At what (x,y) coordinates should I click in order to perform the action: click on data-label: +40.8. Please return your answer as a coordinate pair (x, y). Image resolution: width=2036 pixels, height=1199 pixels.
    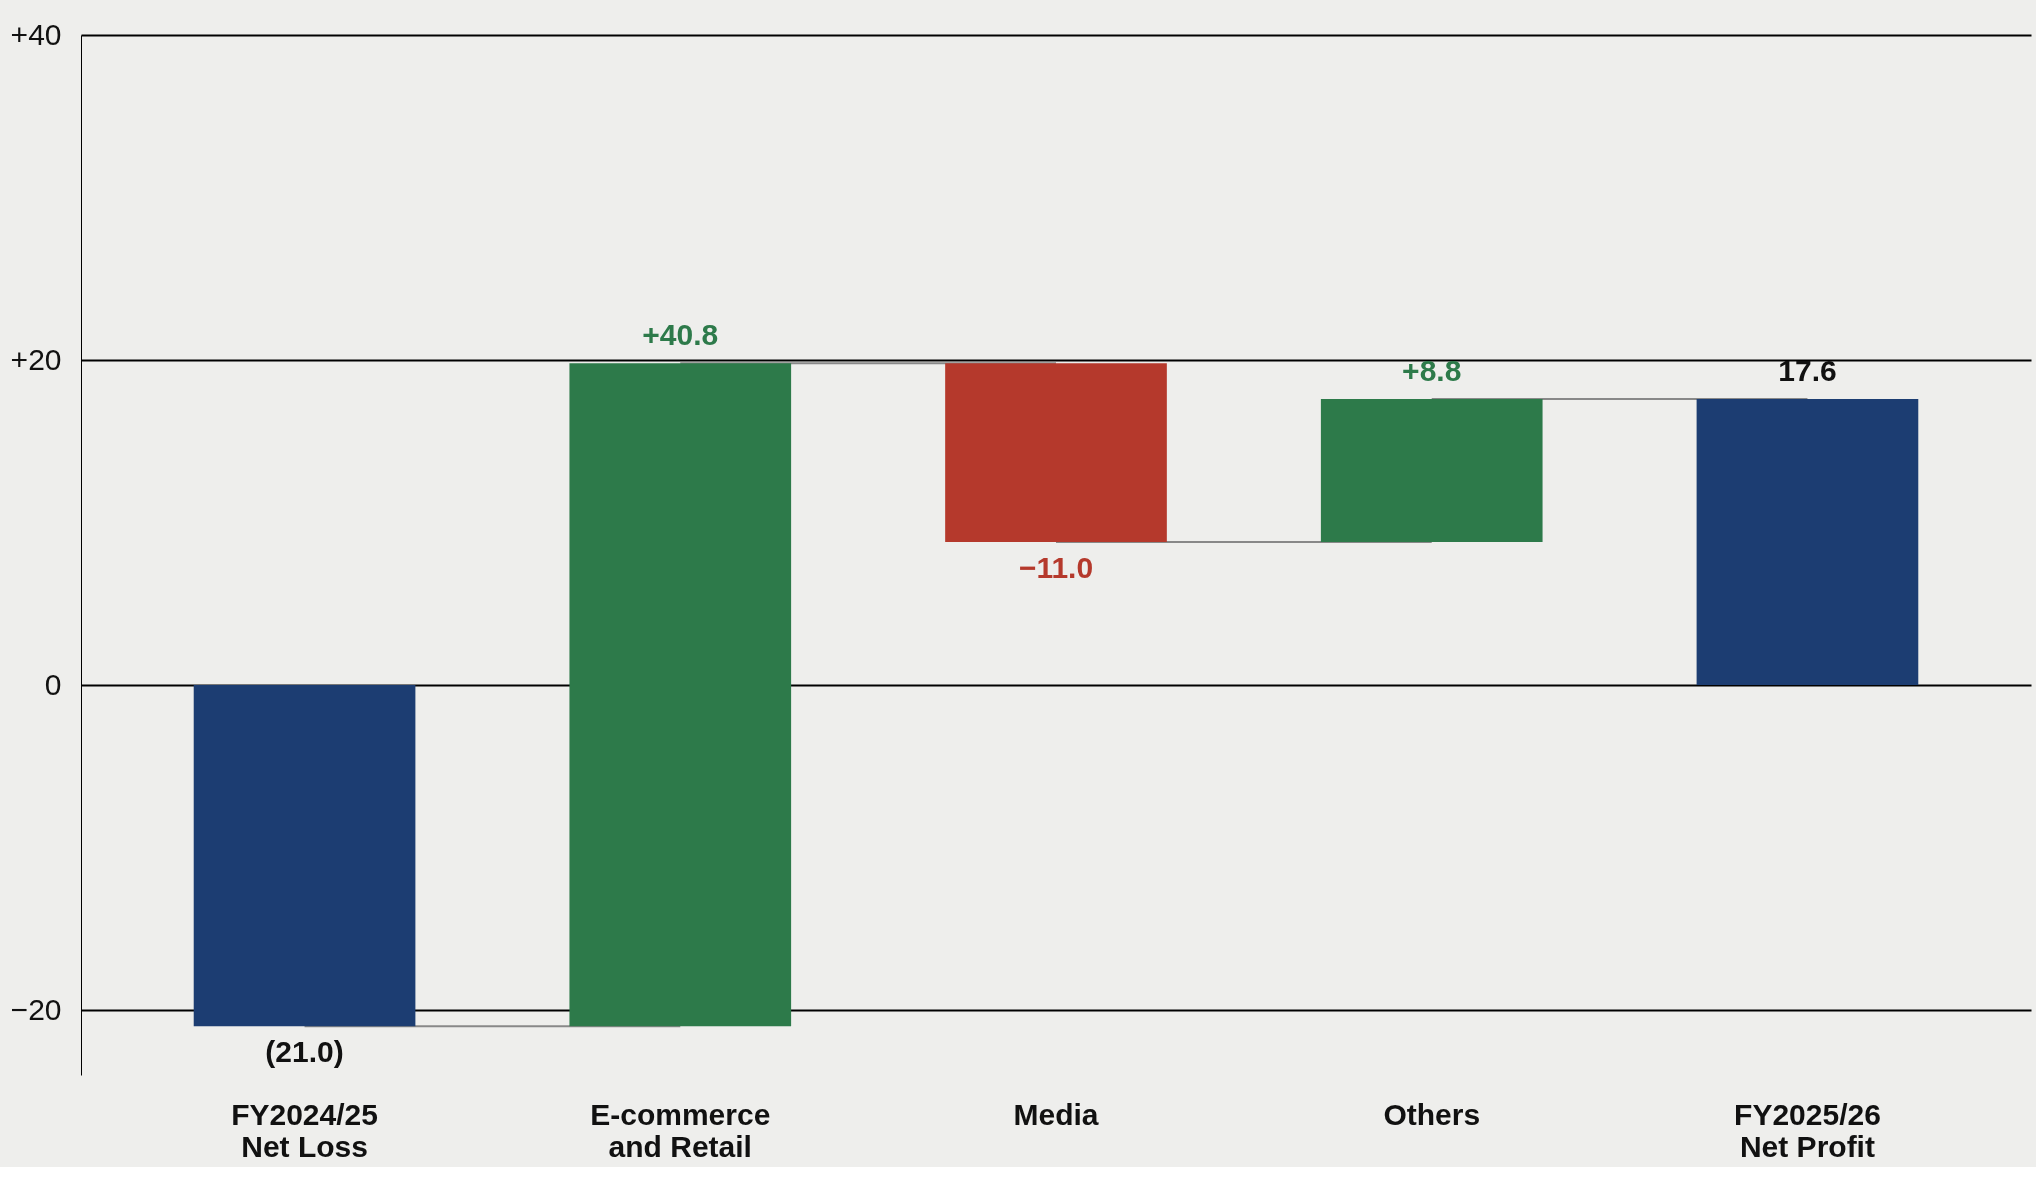
    Looking at the image, I should click on (680, 335).